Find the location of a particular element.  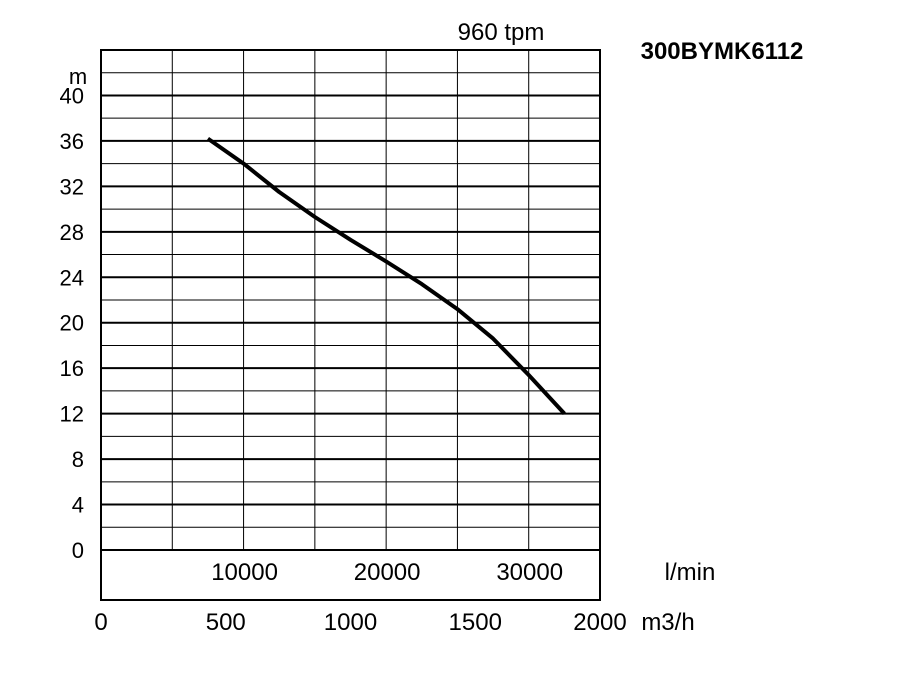

x-tick-labels-m3h: 0 500 1000 1500 2000 is located at coordinates (360, 622).